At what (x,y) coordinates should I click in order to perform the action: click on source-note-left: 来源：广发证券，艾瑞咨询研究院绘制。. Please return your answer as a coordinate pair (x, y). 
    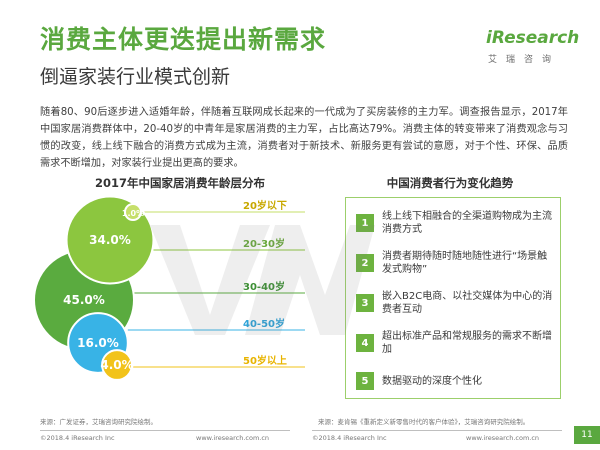
    Looking at the image, I should click on (98, 422).